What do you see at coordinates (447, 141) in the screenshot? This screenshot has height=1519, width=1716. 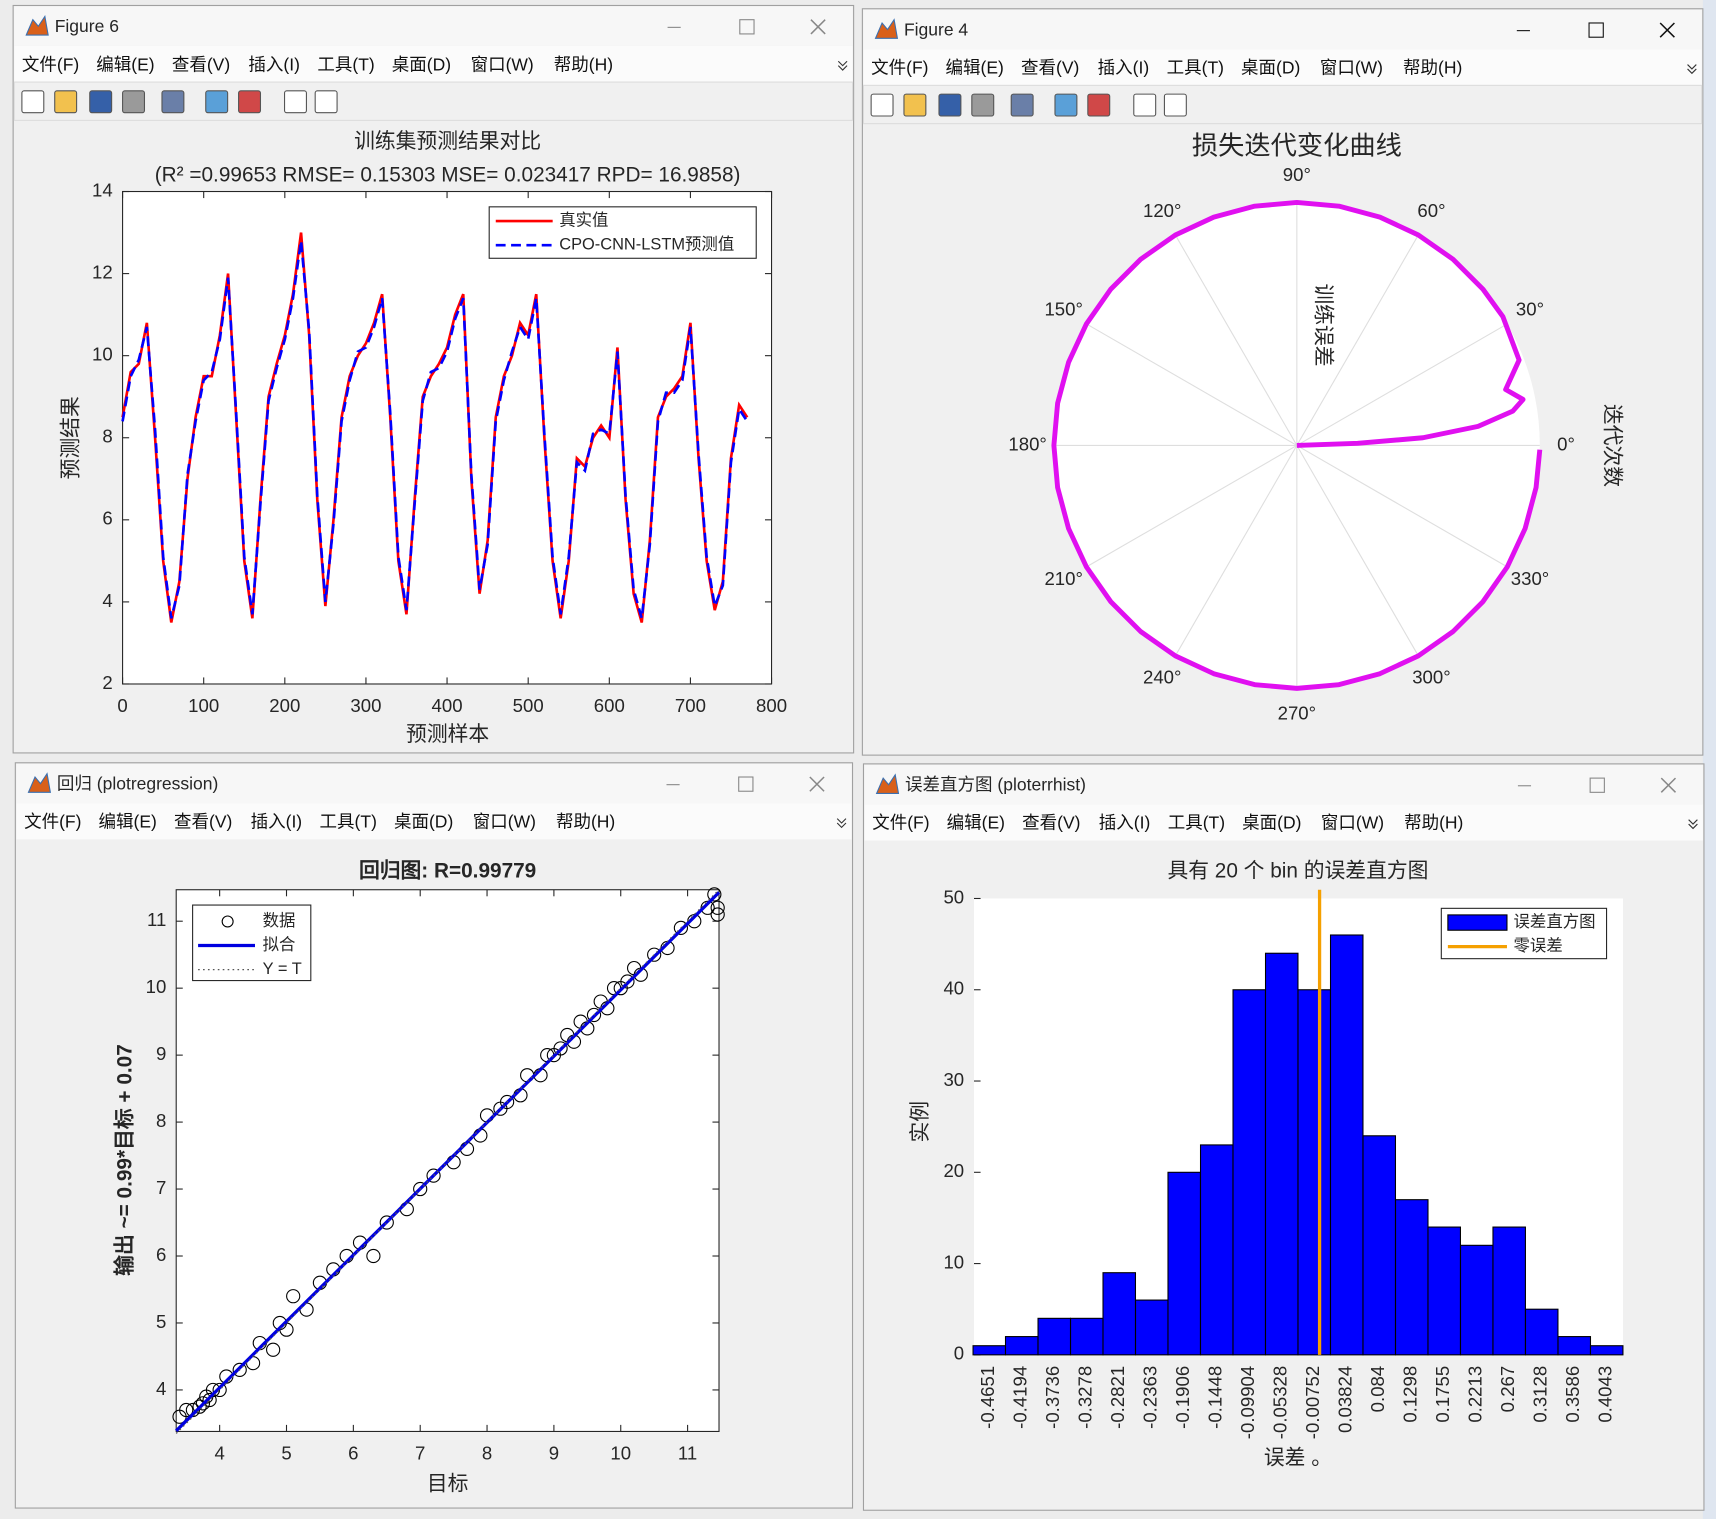 I see `chart-title: 训练集预测结果对比` at bounding box center [447, 141].